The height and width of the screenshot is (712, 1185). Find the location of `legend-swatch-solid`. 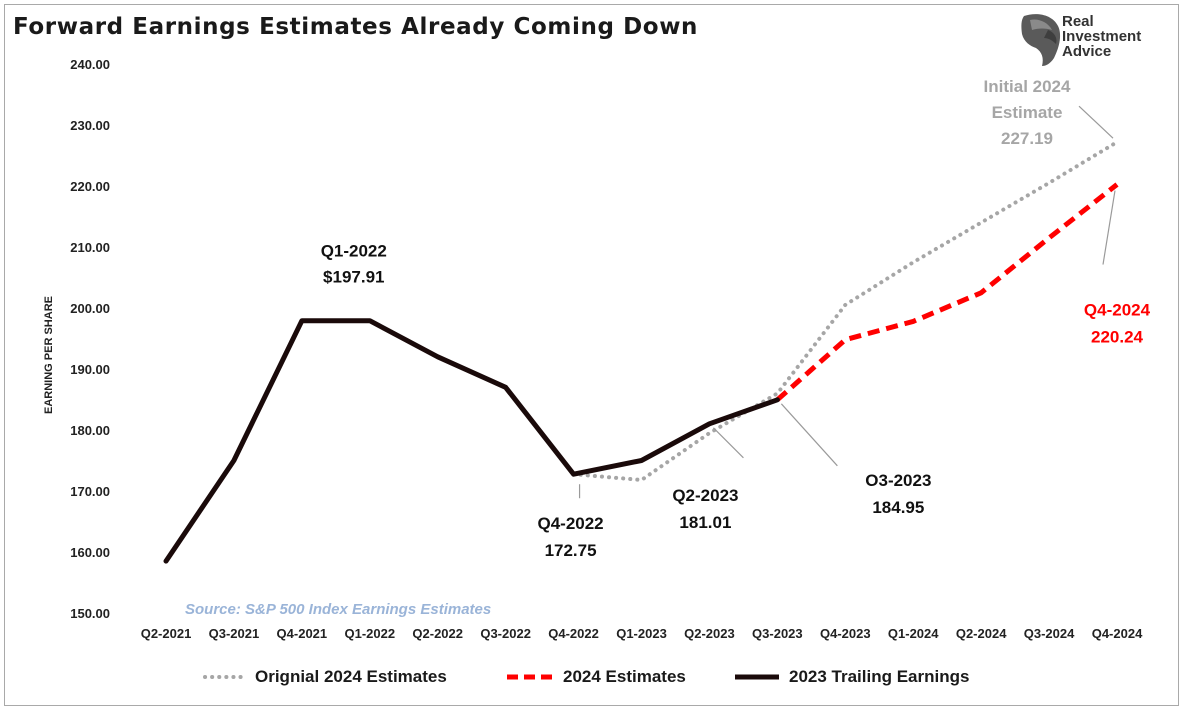

legend-swatch-solid is located at coordinates (757, 677).